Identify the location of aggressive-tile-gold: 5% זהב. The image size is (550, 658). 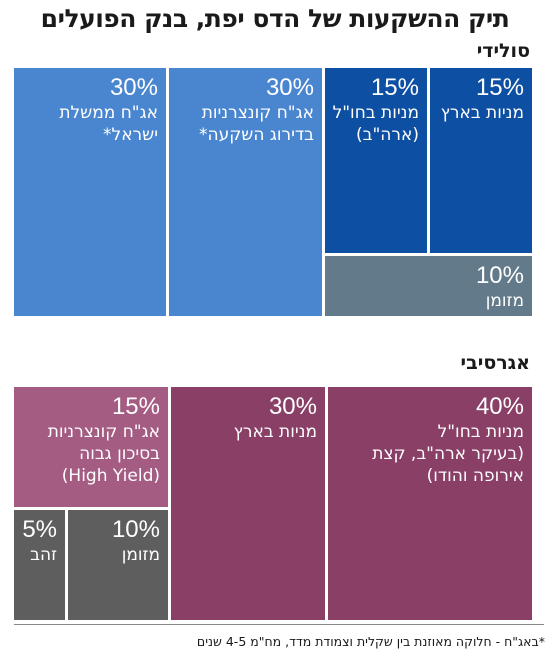
(39, 565).